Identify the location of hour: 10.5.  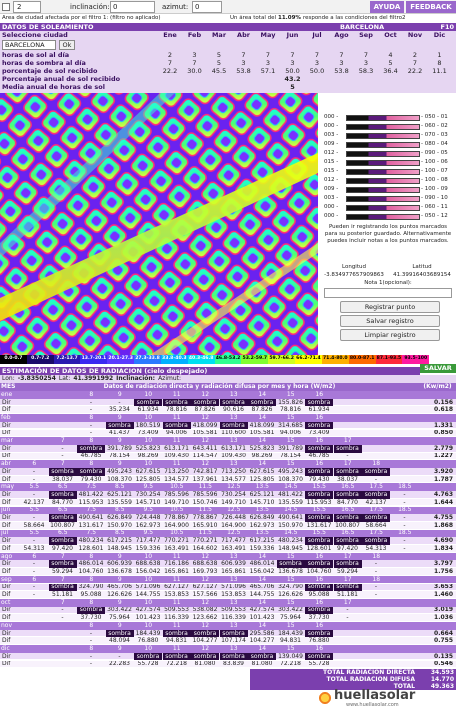
(177, 487).